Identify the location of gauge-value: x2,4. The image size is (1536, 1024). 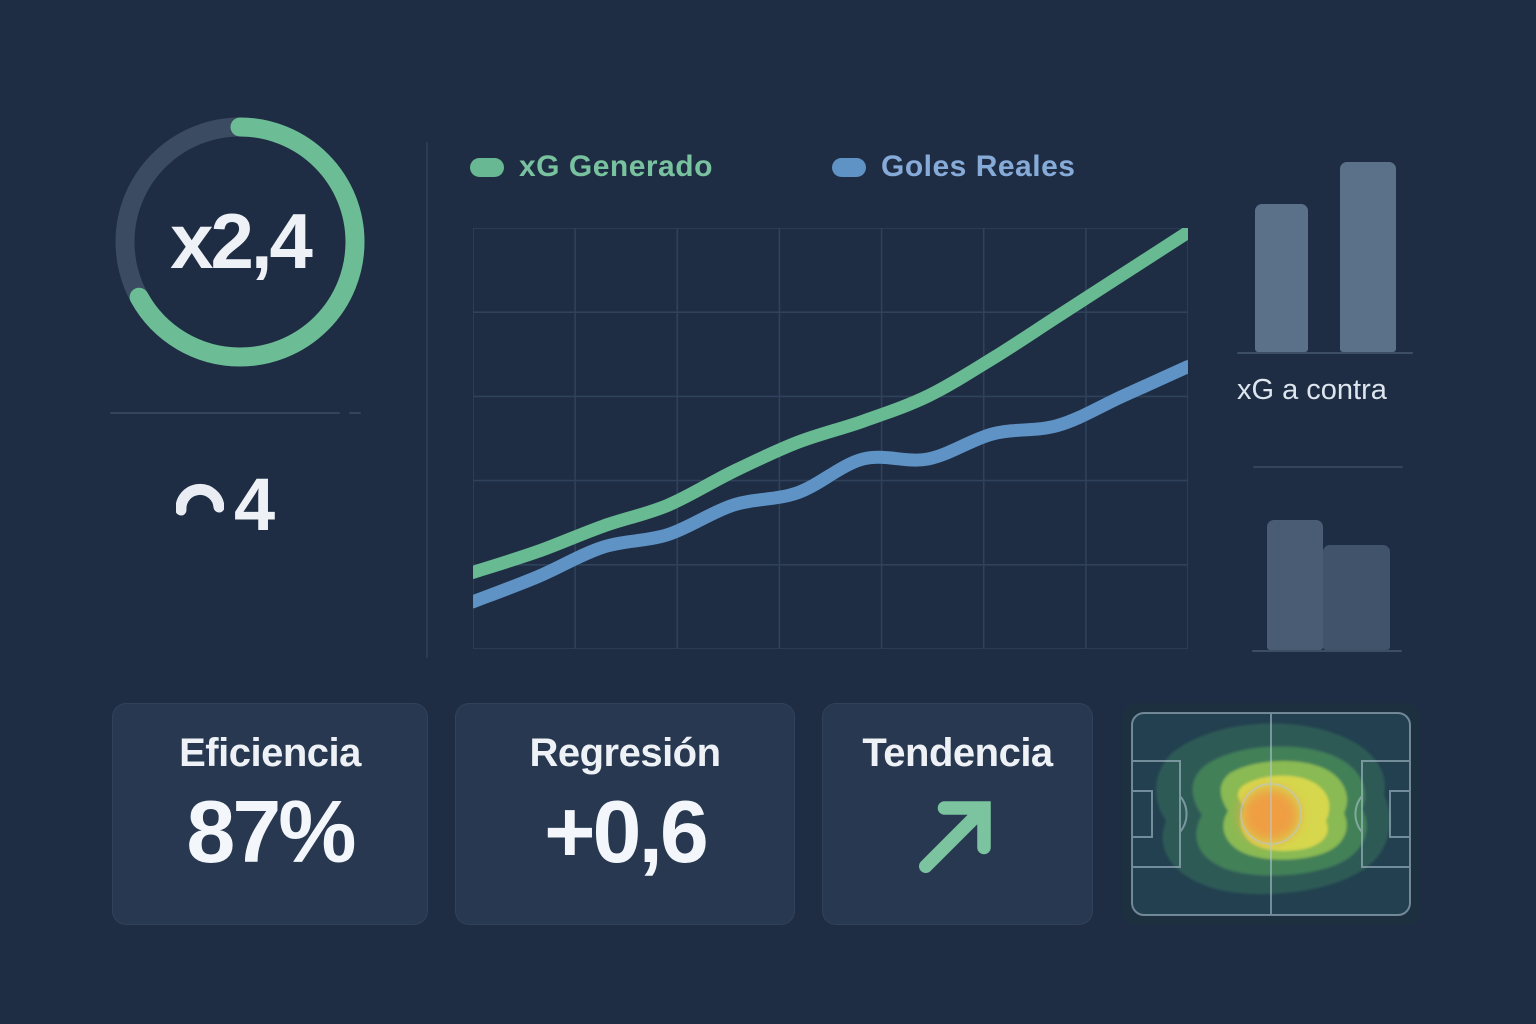
(241, 240).